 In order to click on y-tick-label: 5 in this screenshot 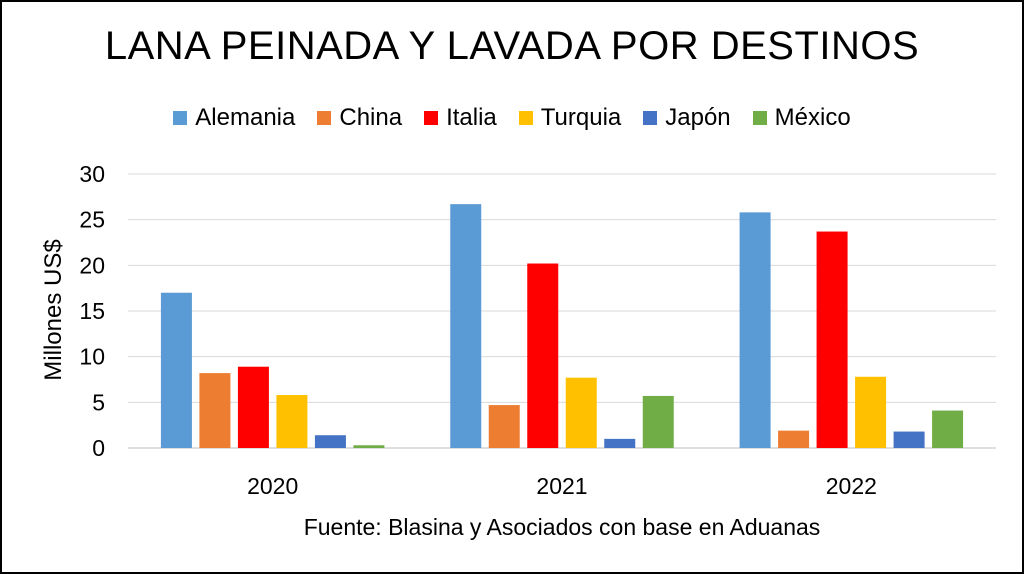, I will do `click(98, 402)`.